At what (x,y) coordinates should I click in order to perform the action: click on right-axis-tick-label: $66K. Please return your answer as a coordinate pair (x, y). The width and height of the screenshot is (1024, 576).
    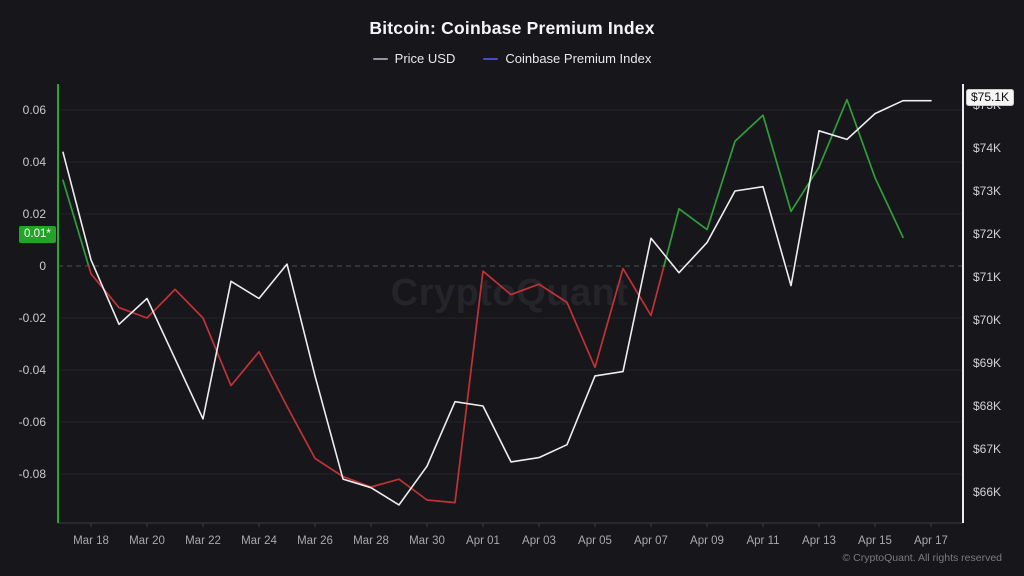
    Looking at the image, I should click on (987, 492).